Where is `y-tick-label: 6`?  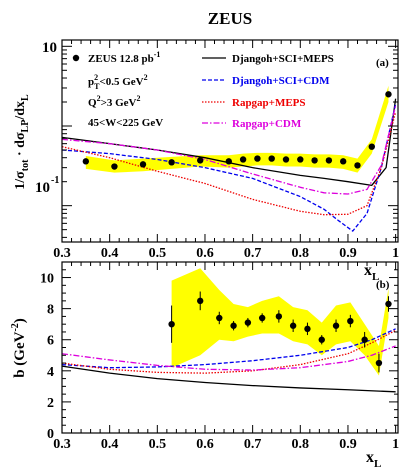 y-tick-label: 6 is located at coordinates (50, 341).